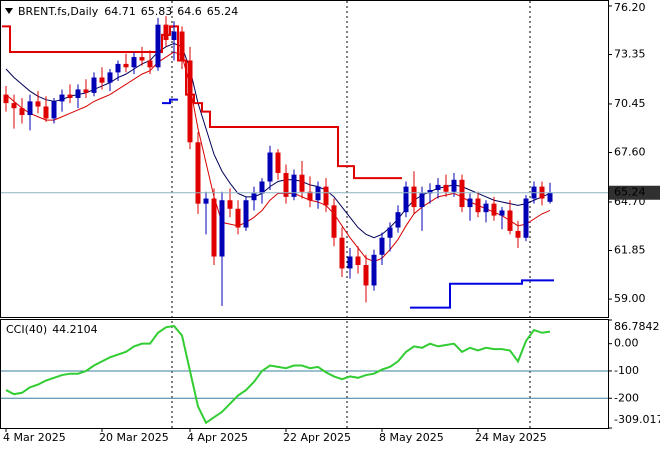 The width and height of the screenshot is (660, 450). I want to click on y-tick-label: 86.7842, so click(637, 326).